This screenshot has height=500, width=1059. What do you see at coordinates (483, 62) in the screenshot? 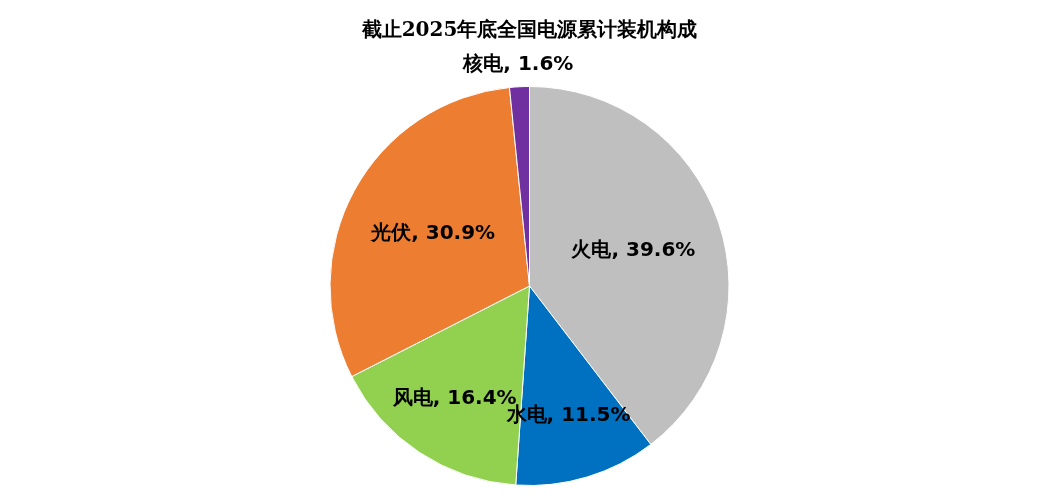
I see `slice-label: 核电` at bounding box center [483, 62].